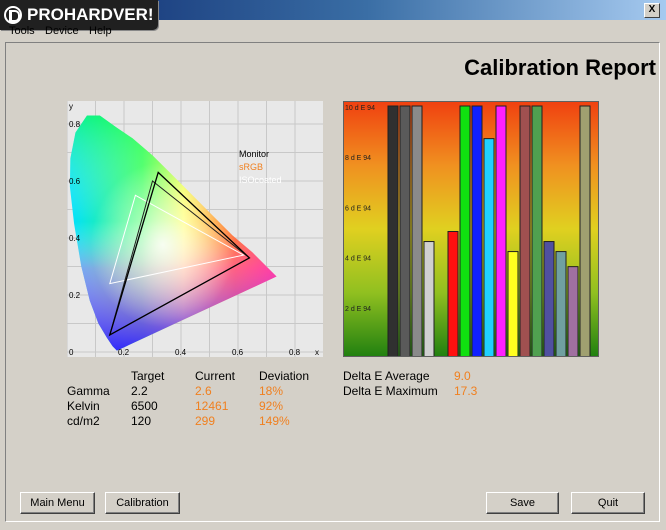  What do you see at coordinates (83, 406) in the screenshot?
I see `row-label: Kelvin` at bounding box center [83, 406].